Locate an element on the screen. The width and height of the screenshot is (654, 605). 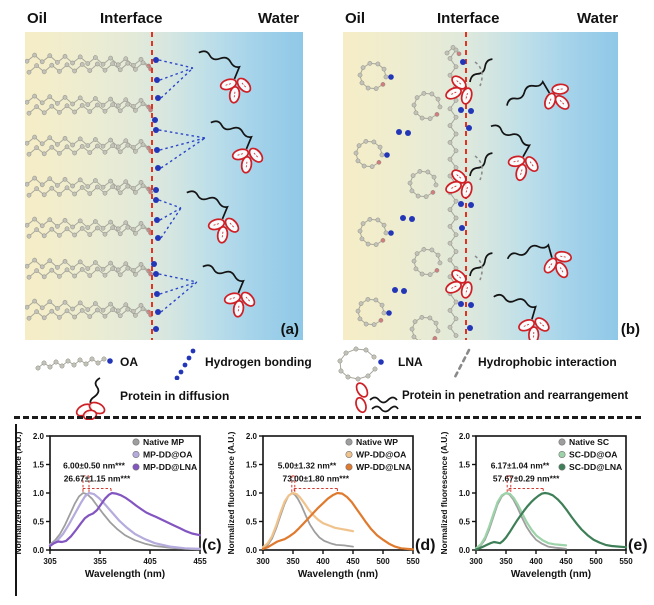
x-tick-label: 355 is located at coordinates (100, 561).